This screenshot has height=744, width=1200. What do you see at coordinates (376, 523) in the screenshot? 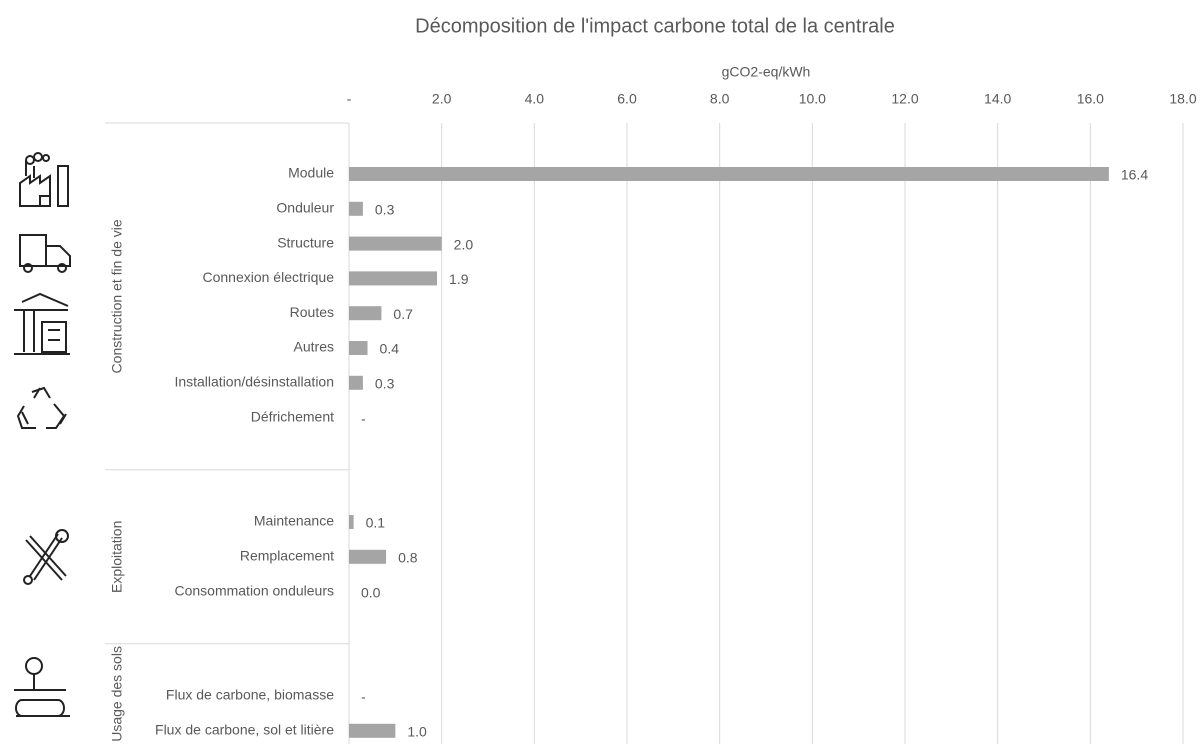
I see `data-label: 0.1` at bounding box center [376, 523].